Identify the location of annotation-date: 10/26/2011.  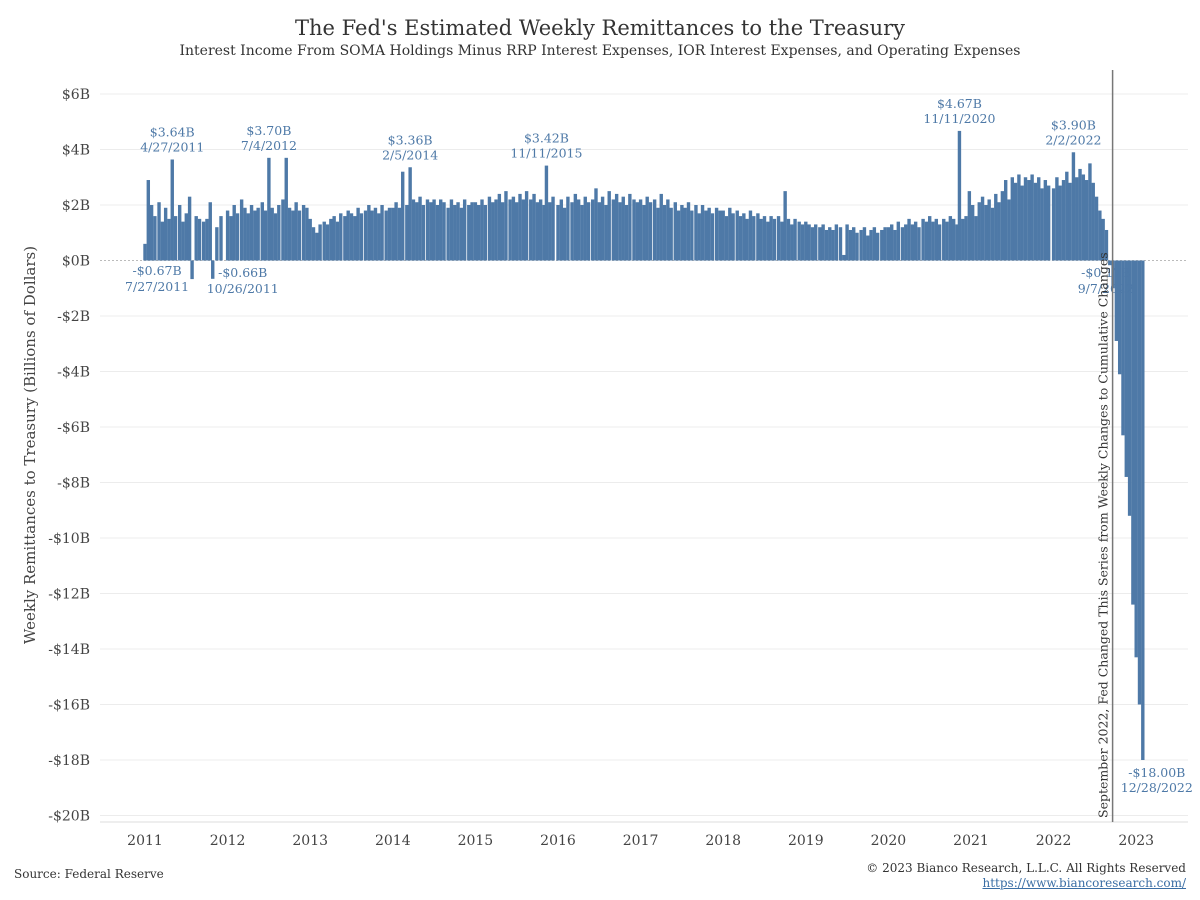
(243, 288).